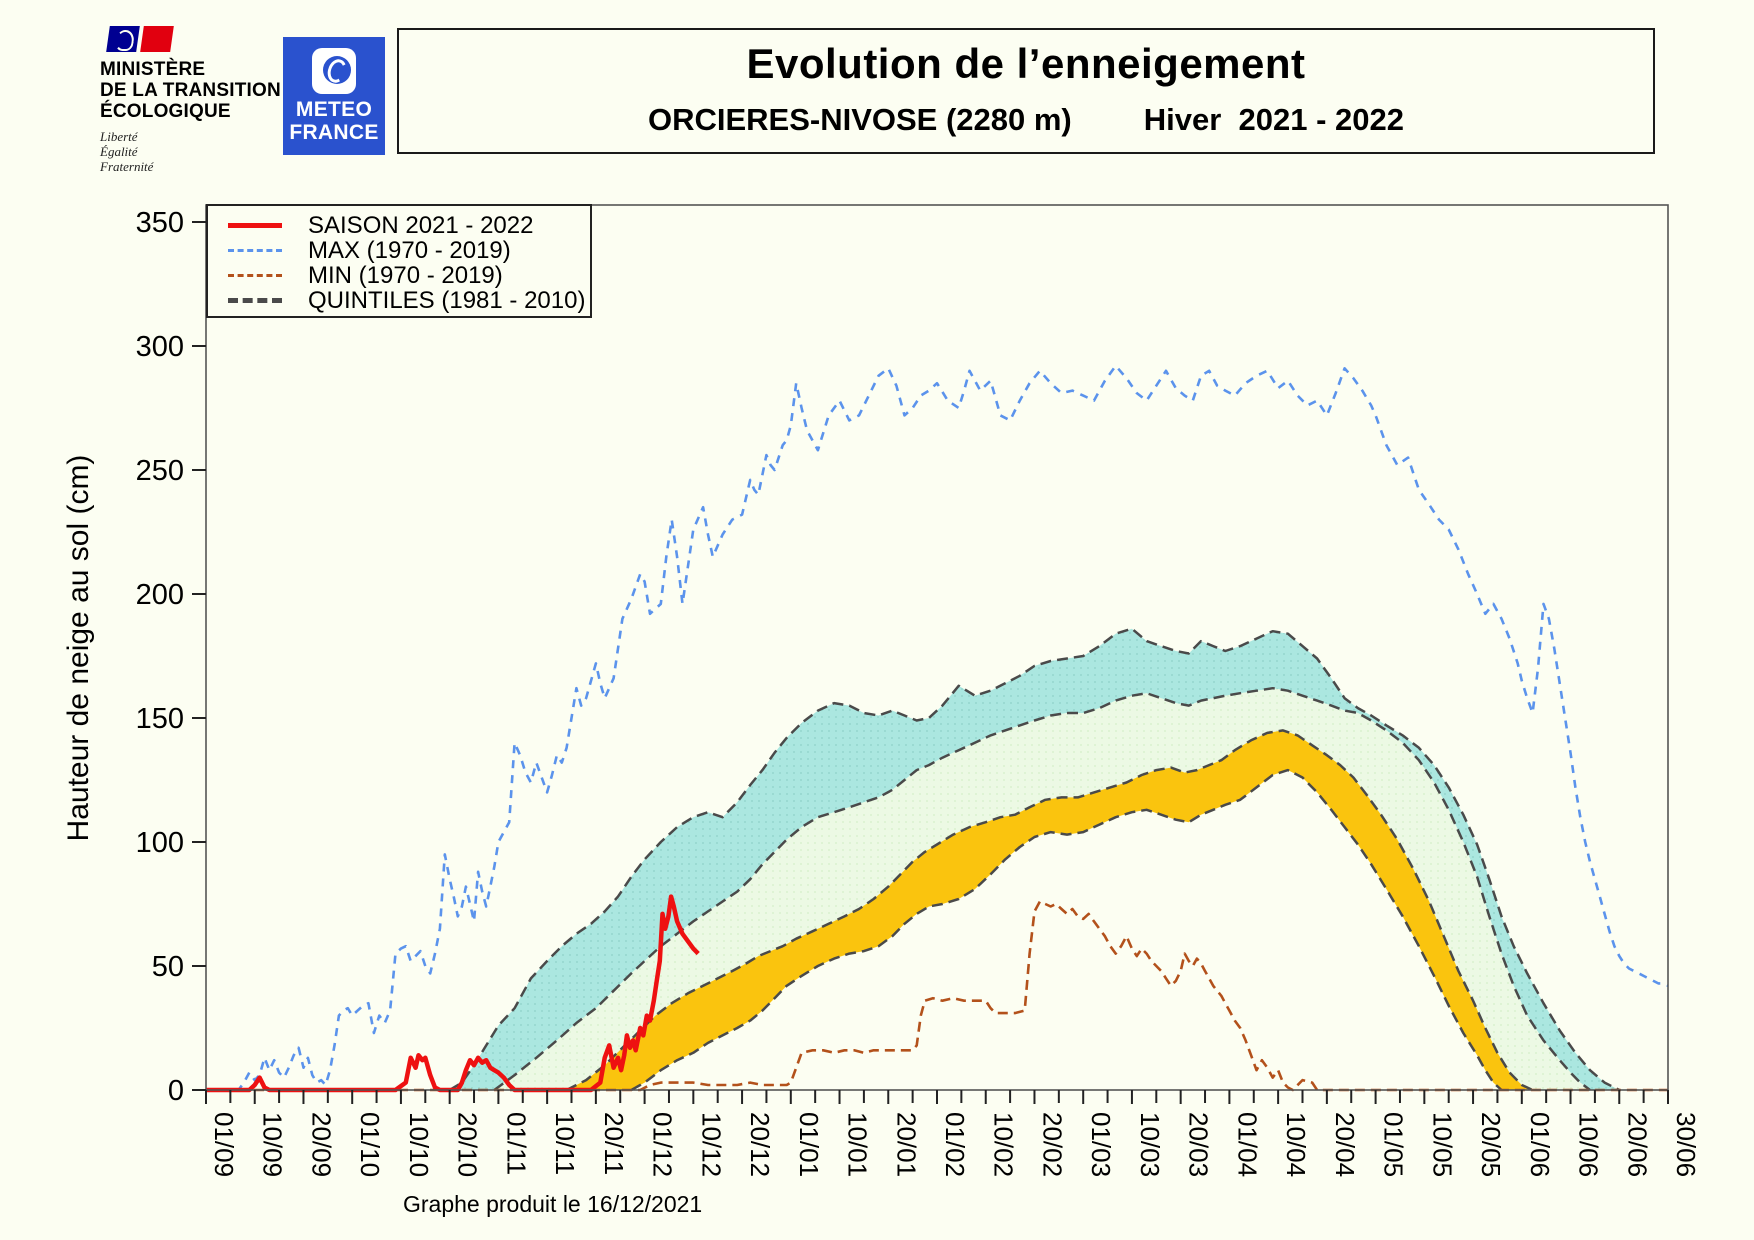 This screenshot has width=1754, height=1240. Describe the element at coordinates (334, 109) in the screenshot. I see `meteo-france-line1: METEO` at that location.